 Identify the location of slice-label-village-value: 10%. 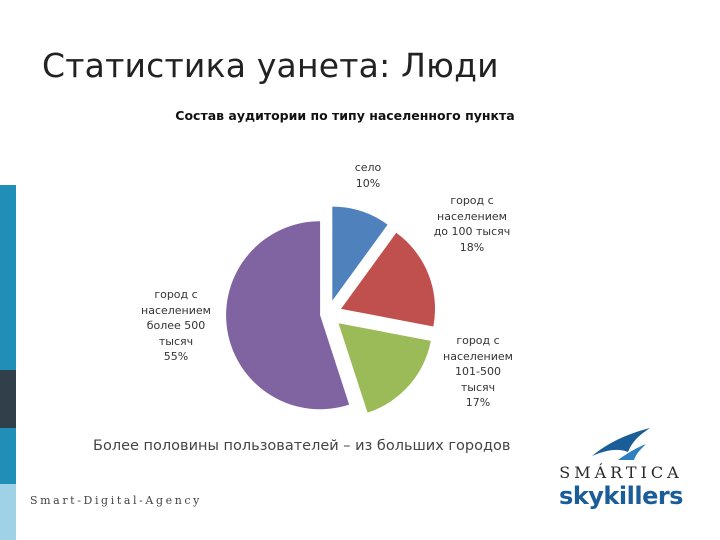
(368, 183).